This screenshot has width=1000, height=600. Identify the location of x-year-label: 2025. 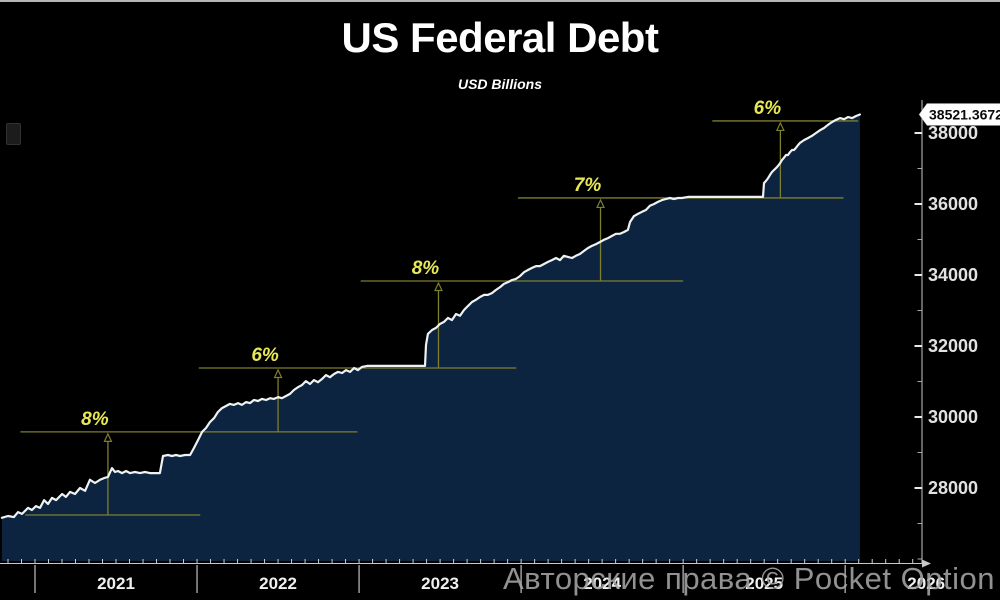
(764, 583).